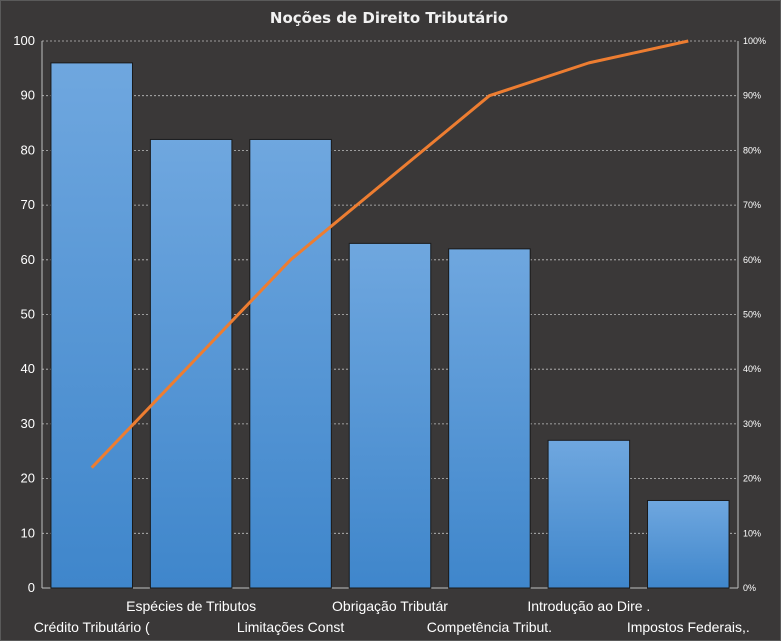  Describe the element at coordinates (28, 259) in the screenshot. I see `left-tick-label: 60` at that location.